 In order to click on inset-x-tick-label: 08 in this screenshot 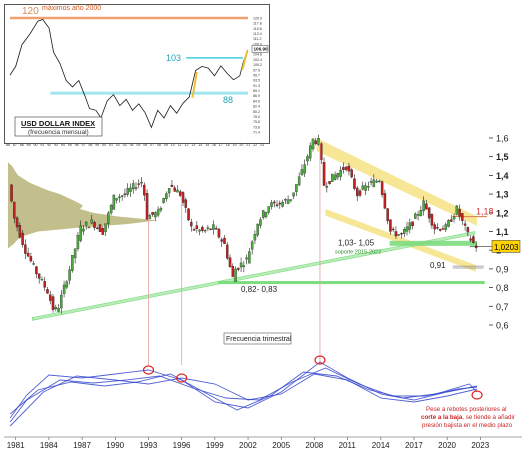, I will do `click(159, 145)`.